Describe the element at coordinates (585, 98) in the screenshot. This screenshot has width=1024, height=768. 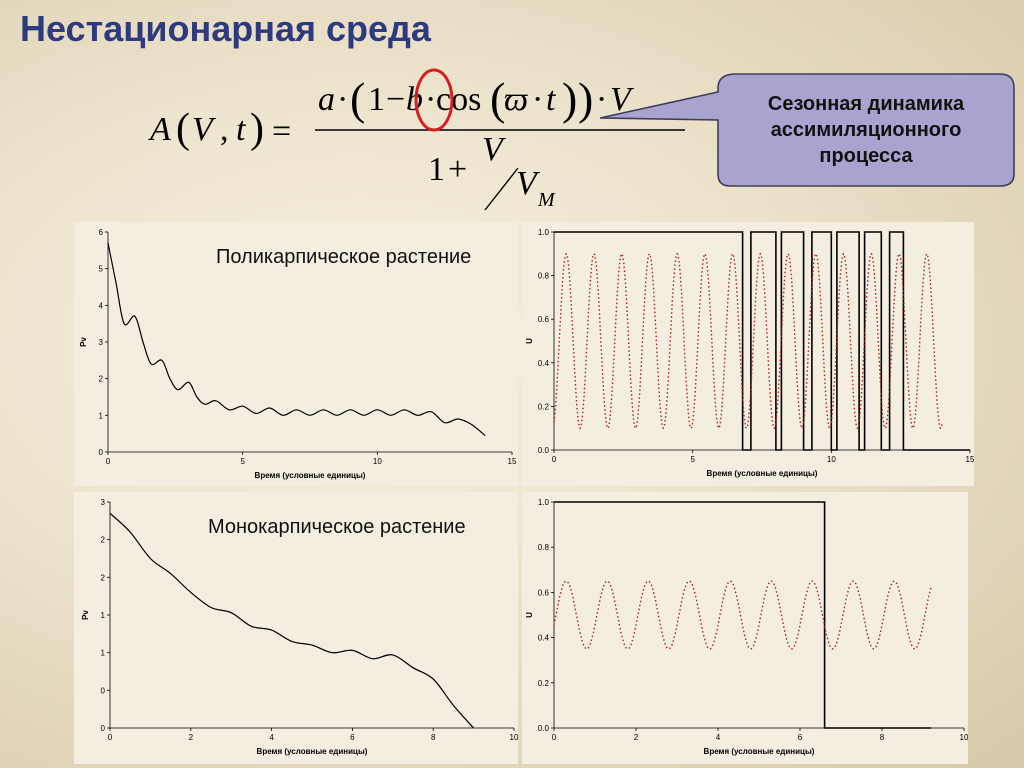
I see `formula-num-paren-close: )` at that location.